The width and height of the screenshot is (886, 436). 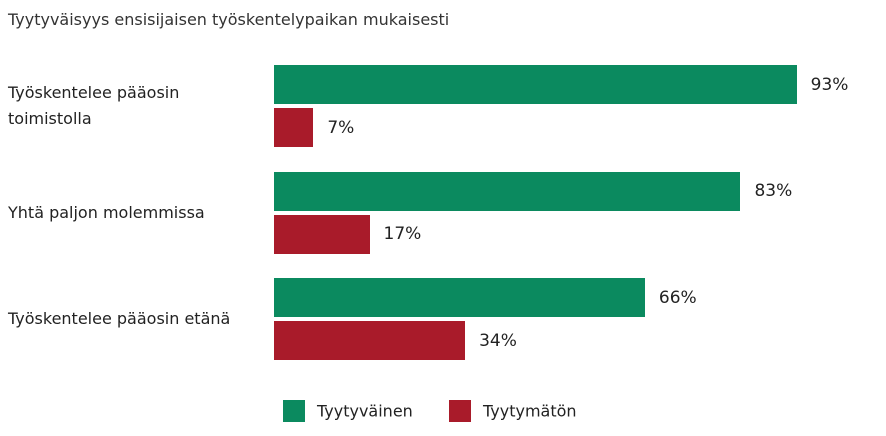 What do you see at coordinates (94, 105) in the screenshot?
I see `category-label: Työskentelee pääosin toimistolla` at bounding box center [94, 105].